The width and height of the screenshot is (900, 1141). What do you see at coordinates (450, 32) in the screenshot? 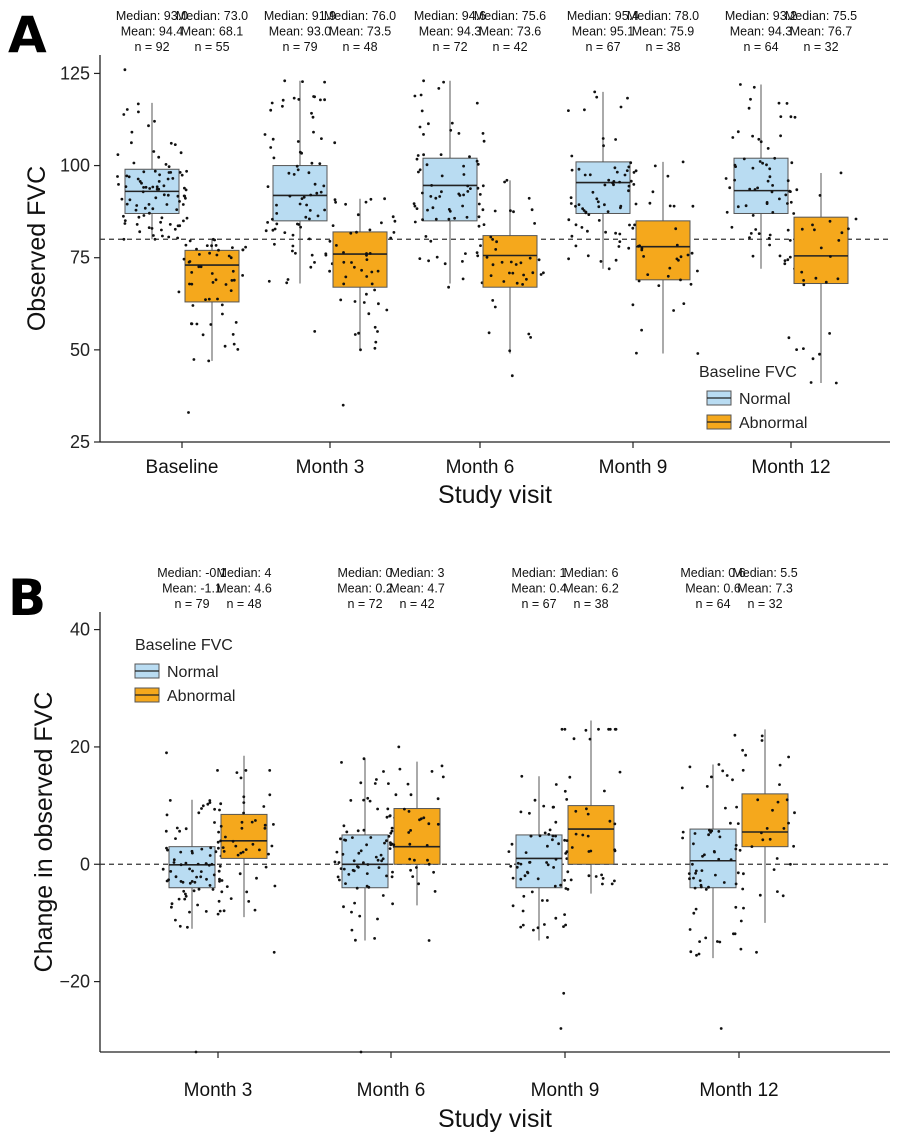
I see `panel-a-normal-stat-text: Mean: 94.3` at bounding box center [450, 32].